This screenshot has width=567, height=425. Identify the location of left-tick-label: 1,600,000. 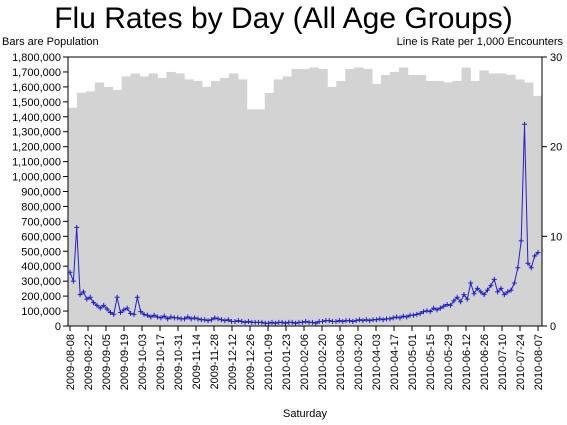
(36, 88).